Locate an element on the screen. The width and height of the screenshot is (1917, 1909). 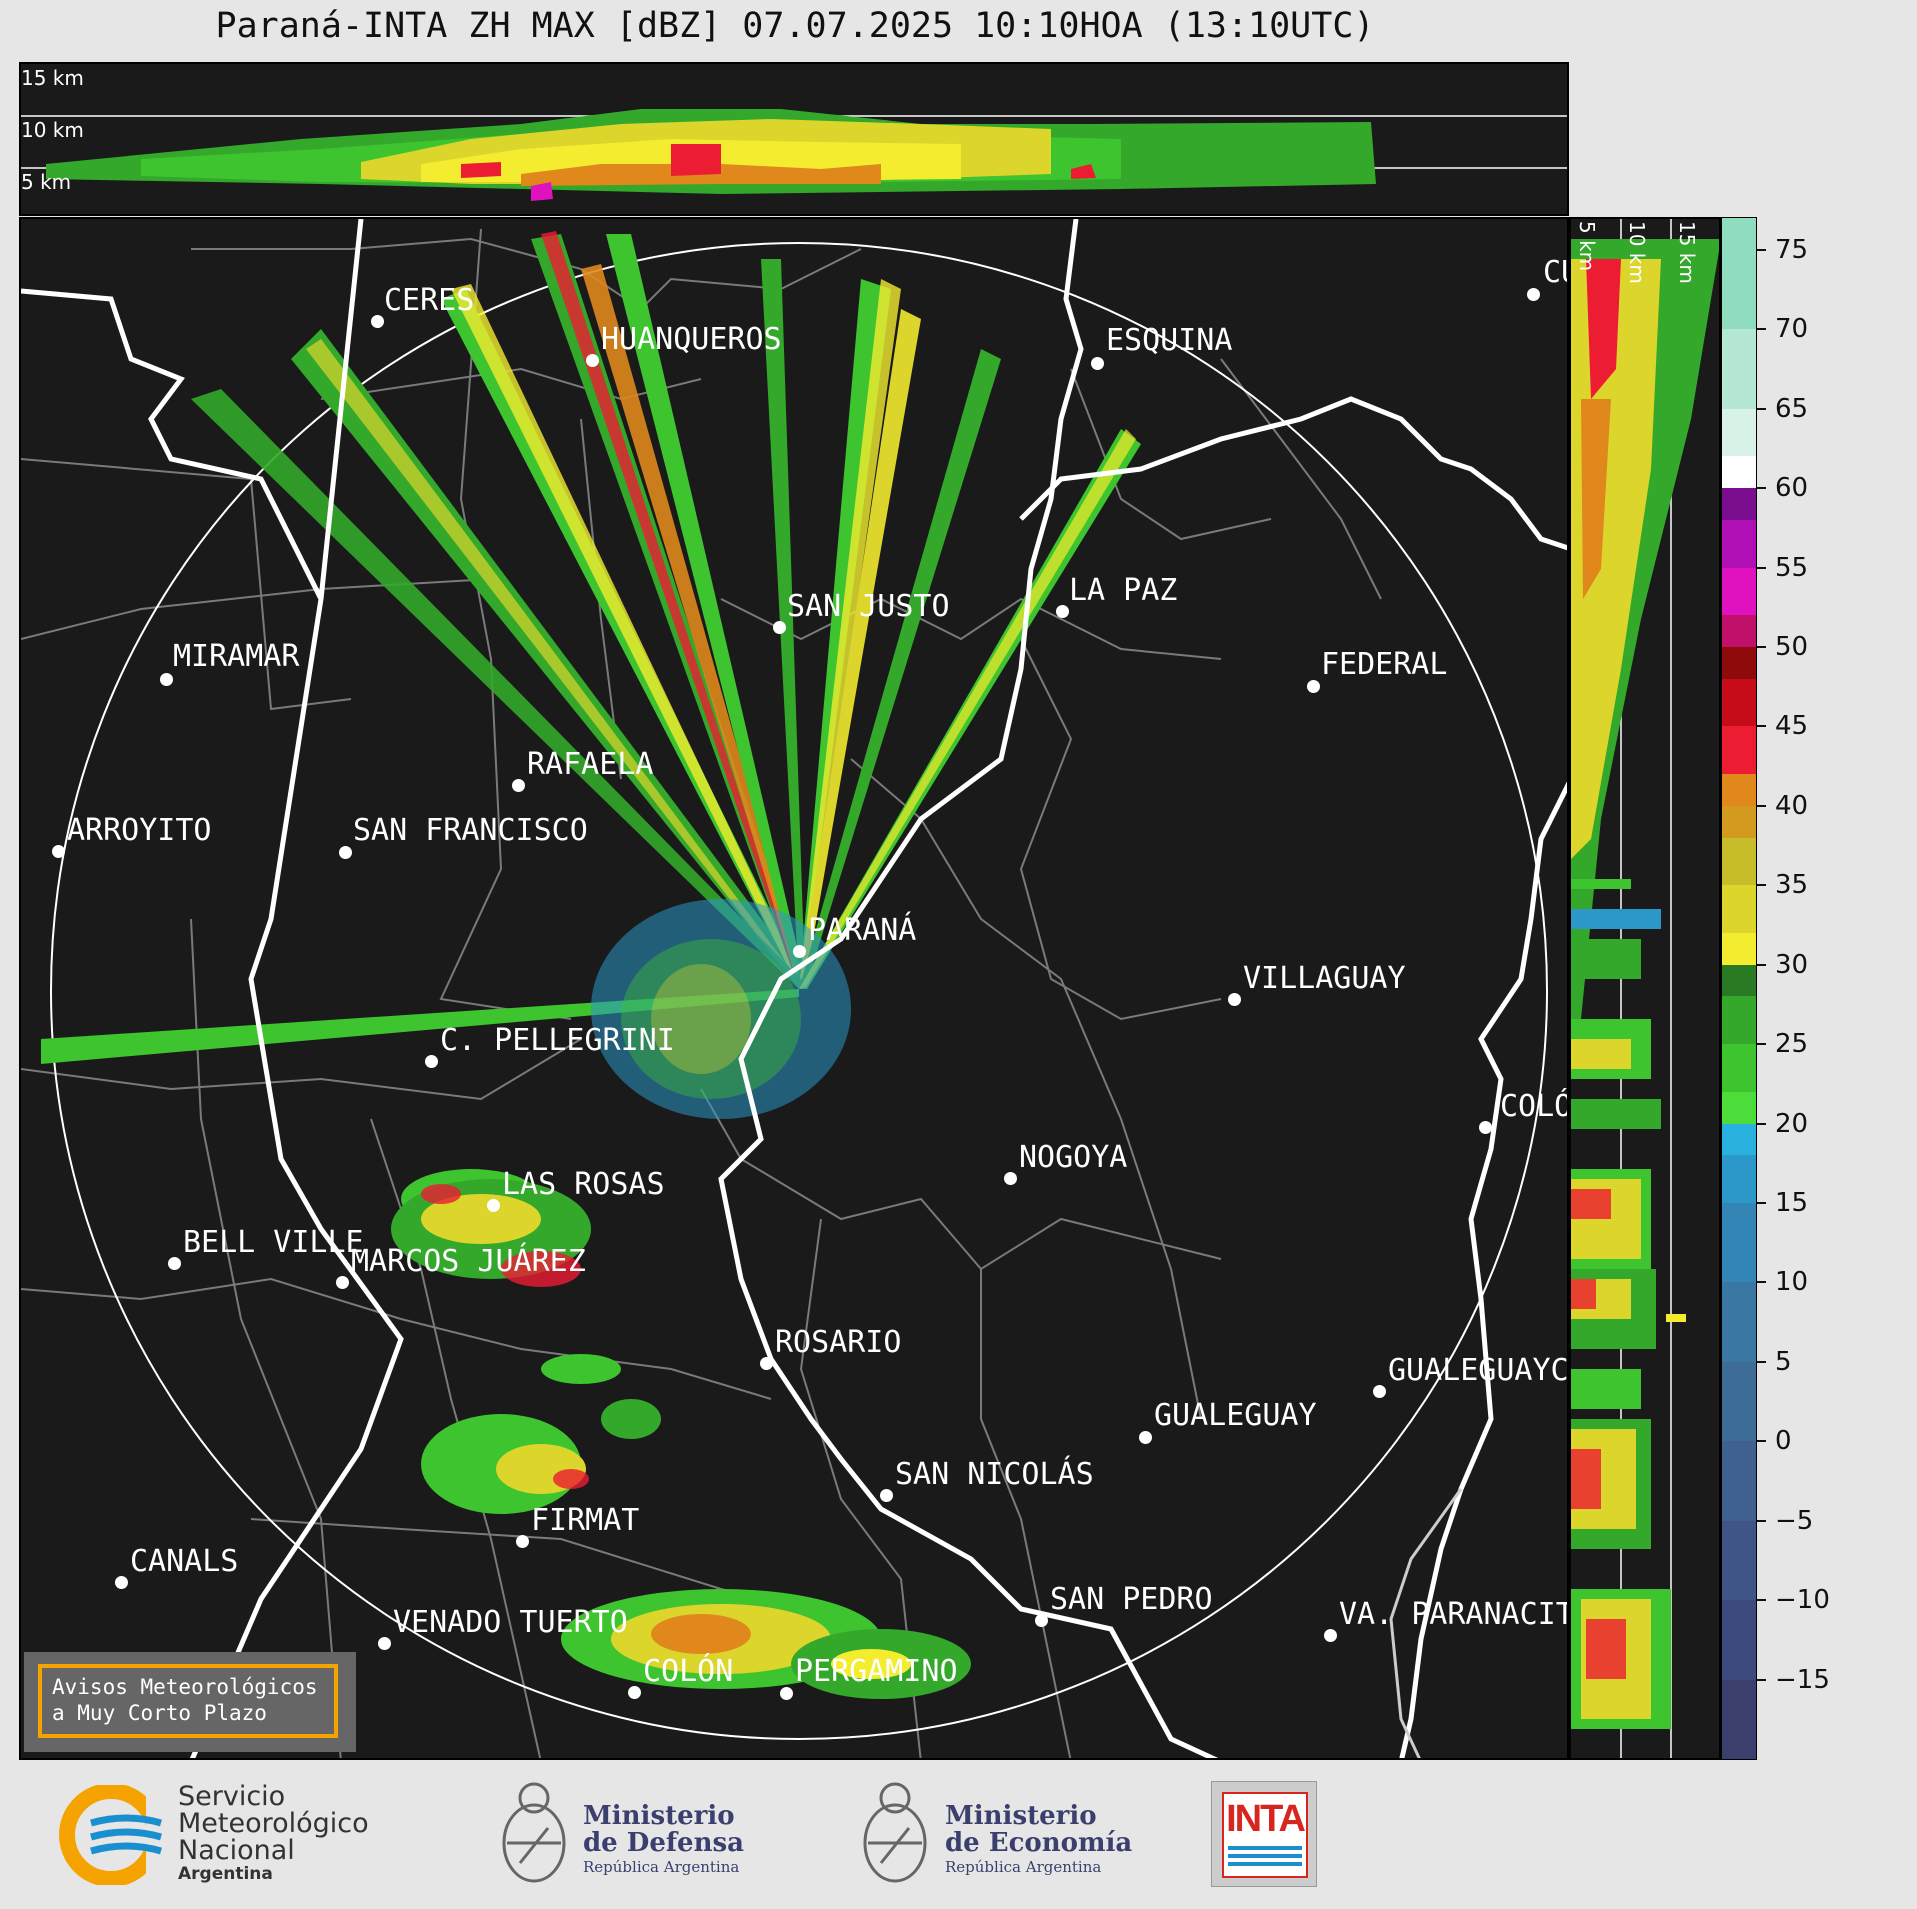
city-label: SAN FRANCISCO is located at coordinates (470, 830).